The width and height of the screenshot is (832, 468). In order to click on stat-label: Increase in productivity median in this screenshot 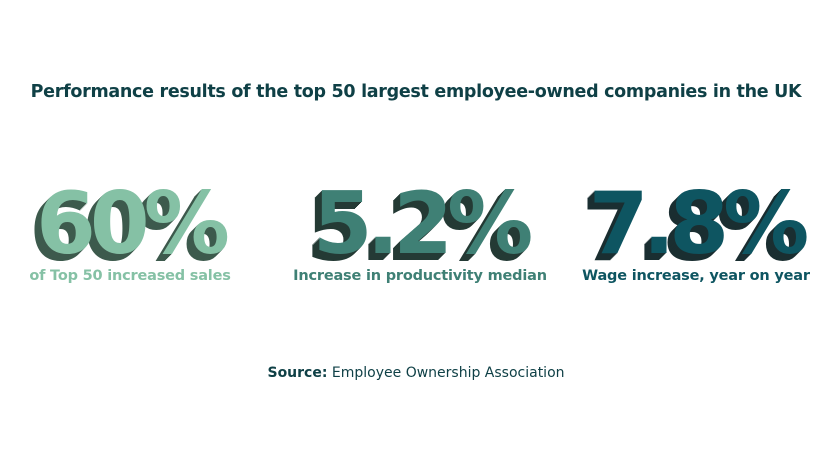, I will do `click(420, 276)`.